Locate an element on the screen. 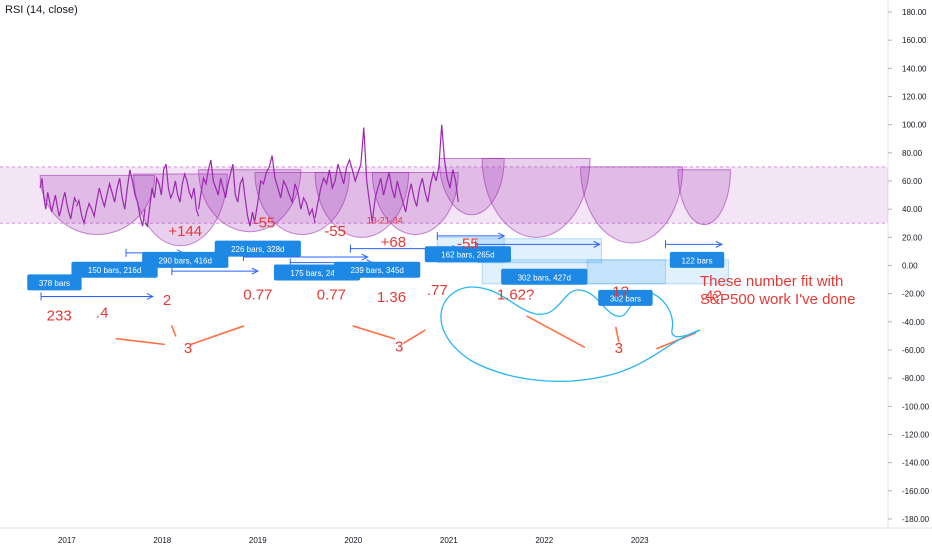  measure-label-text: 162 bars, 265d is located at coordinates (467, 255).